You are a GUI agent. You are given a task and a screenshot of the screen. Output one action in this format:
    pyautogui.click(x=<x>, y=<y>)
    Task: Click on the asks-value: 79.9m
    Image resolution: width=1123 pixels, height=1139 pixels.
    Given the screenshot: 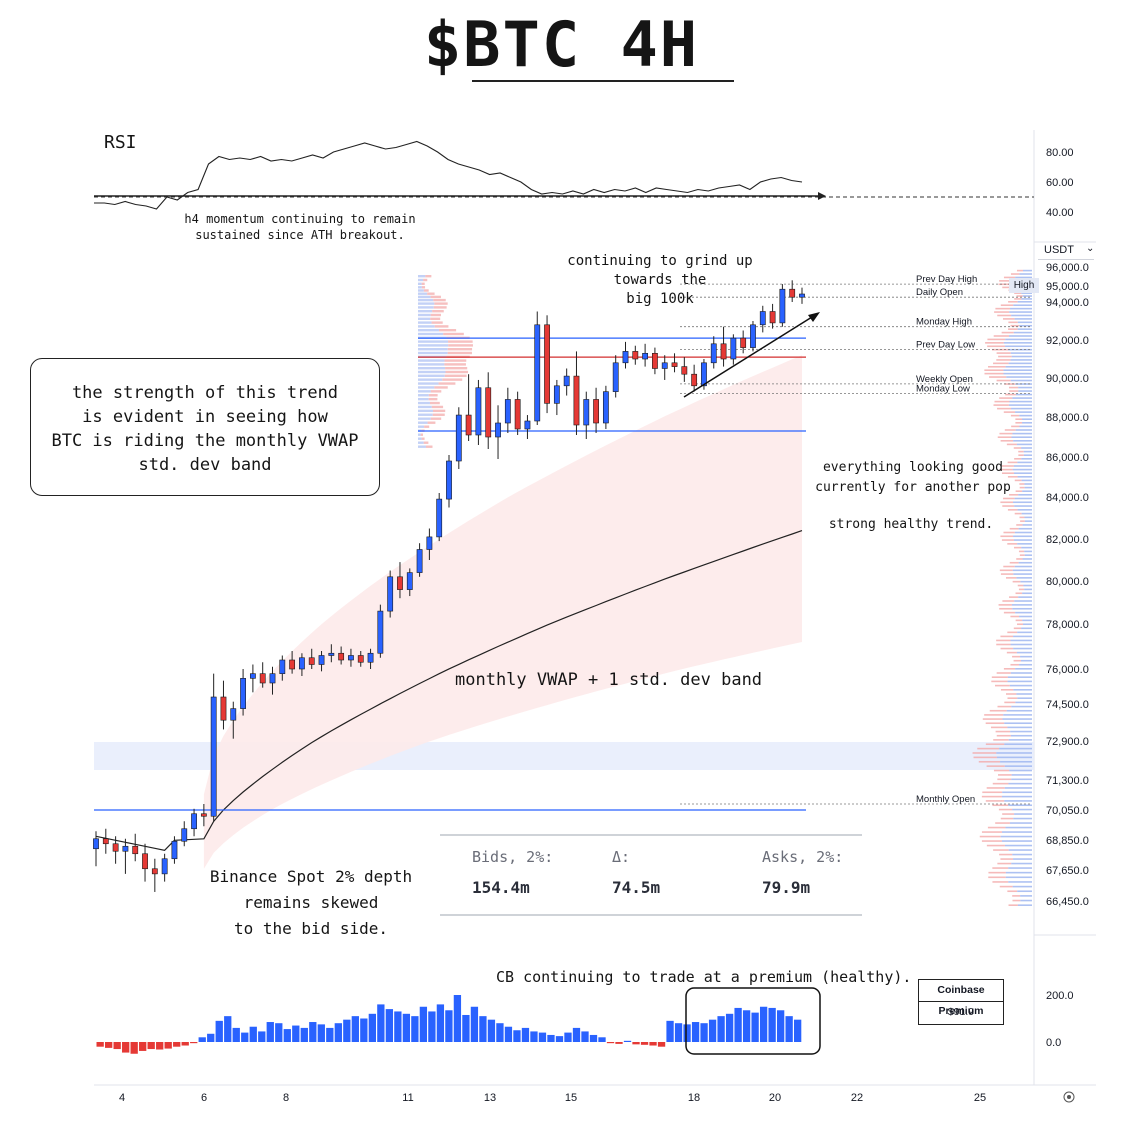 What is the action you would take?
    pyautogui.click(x=786, y=887)
    